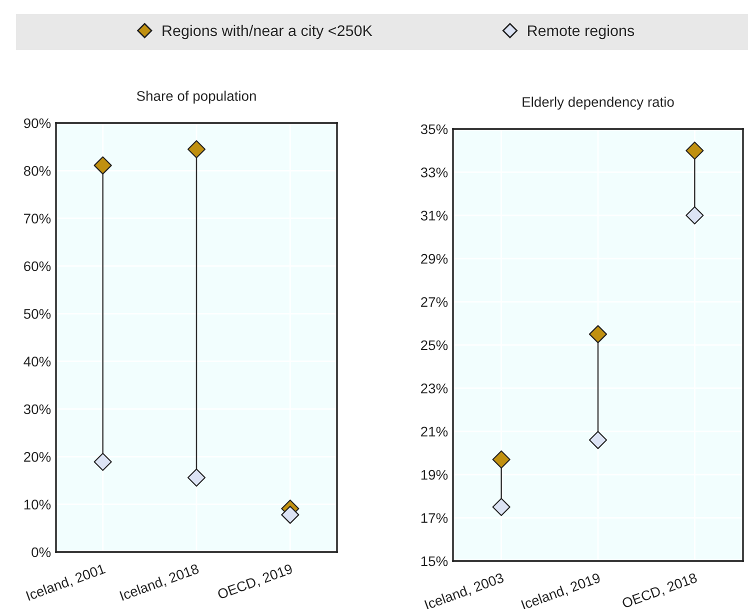  Describe the element at coordinates (37, 361) in the screenshot. I see `y-tick-label: 40%` at that location.